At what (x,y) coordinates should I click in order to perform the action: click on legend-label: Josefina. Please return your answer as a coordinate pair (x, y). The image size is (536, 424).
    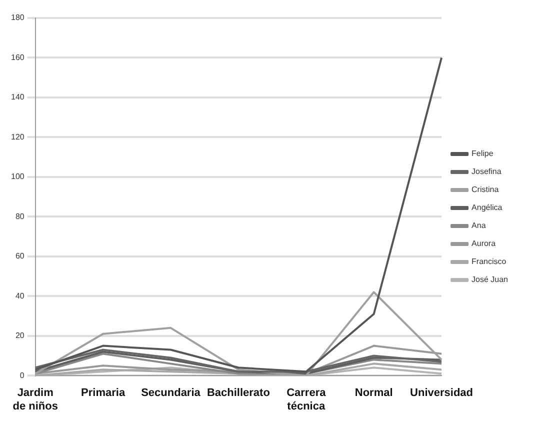
    Looking at the image, I should click on (487, 171).